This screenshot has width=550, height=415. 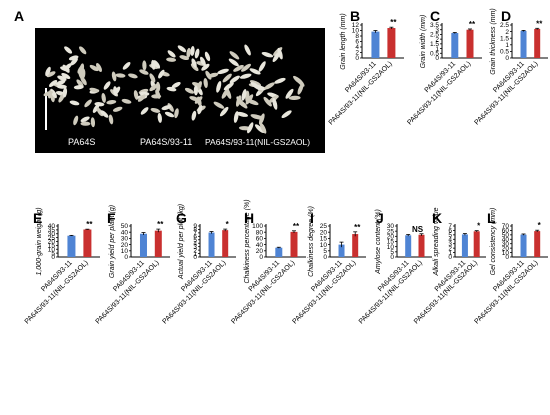 What do you see at coordinates (126, 257) in the screenshot?
I see `y-tick-label: 0` at bounding box center [126, 257].